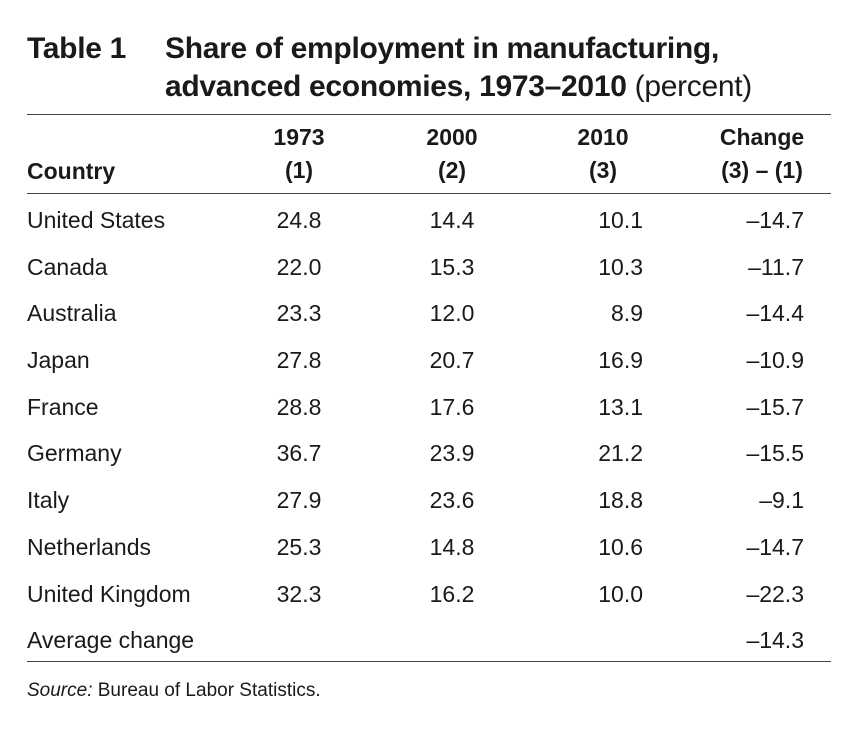 This screenshot has height=732, width=848. What do you see at coordinates (762, 137) in the screenshot?
I see `header-change-label: Change` at bounding box center [762, 137].